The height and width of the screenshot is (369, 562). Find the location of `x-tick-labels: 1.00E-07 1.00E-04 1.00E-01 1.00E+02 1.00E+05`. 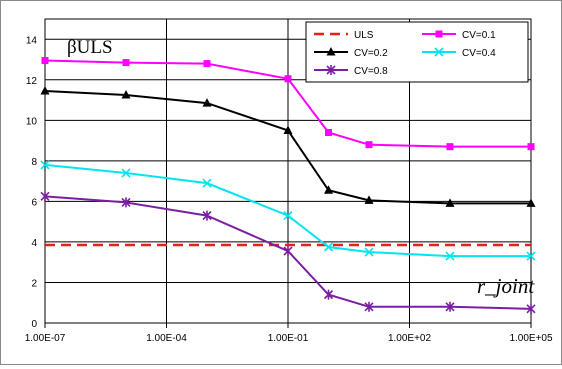

x-tick-labels: 1.00E-07 1.00E-04 1.00E-01 1.00E+02 1.00E+05 is located at coordinates (289, 338).